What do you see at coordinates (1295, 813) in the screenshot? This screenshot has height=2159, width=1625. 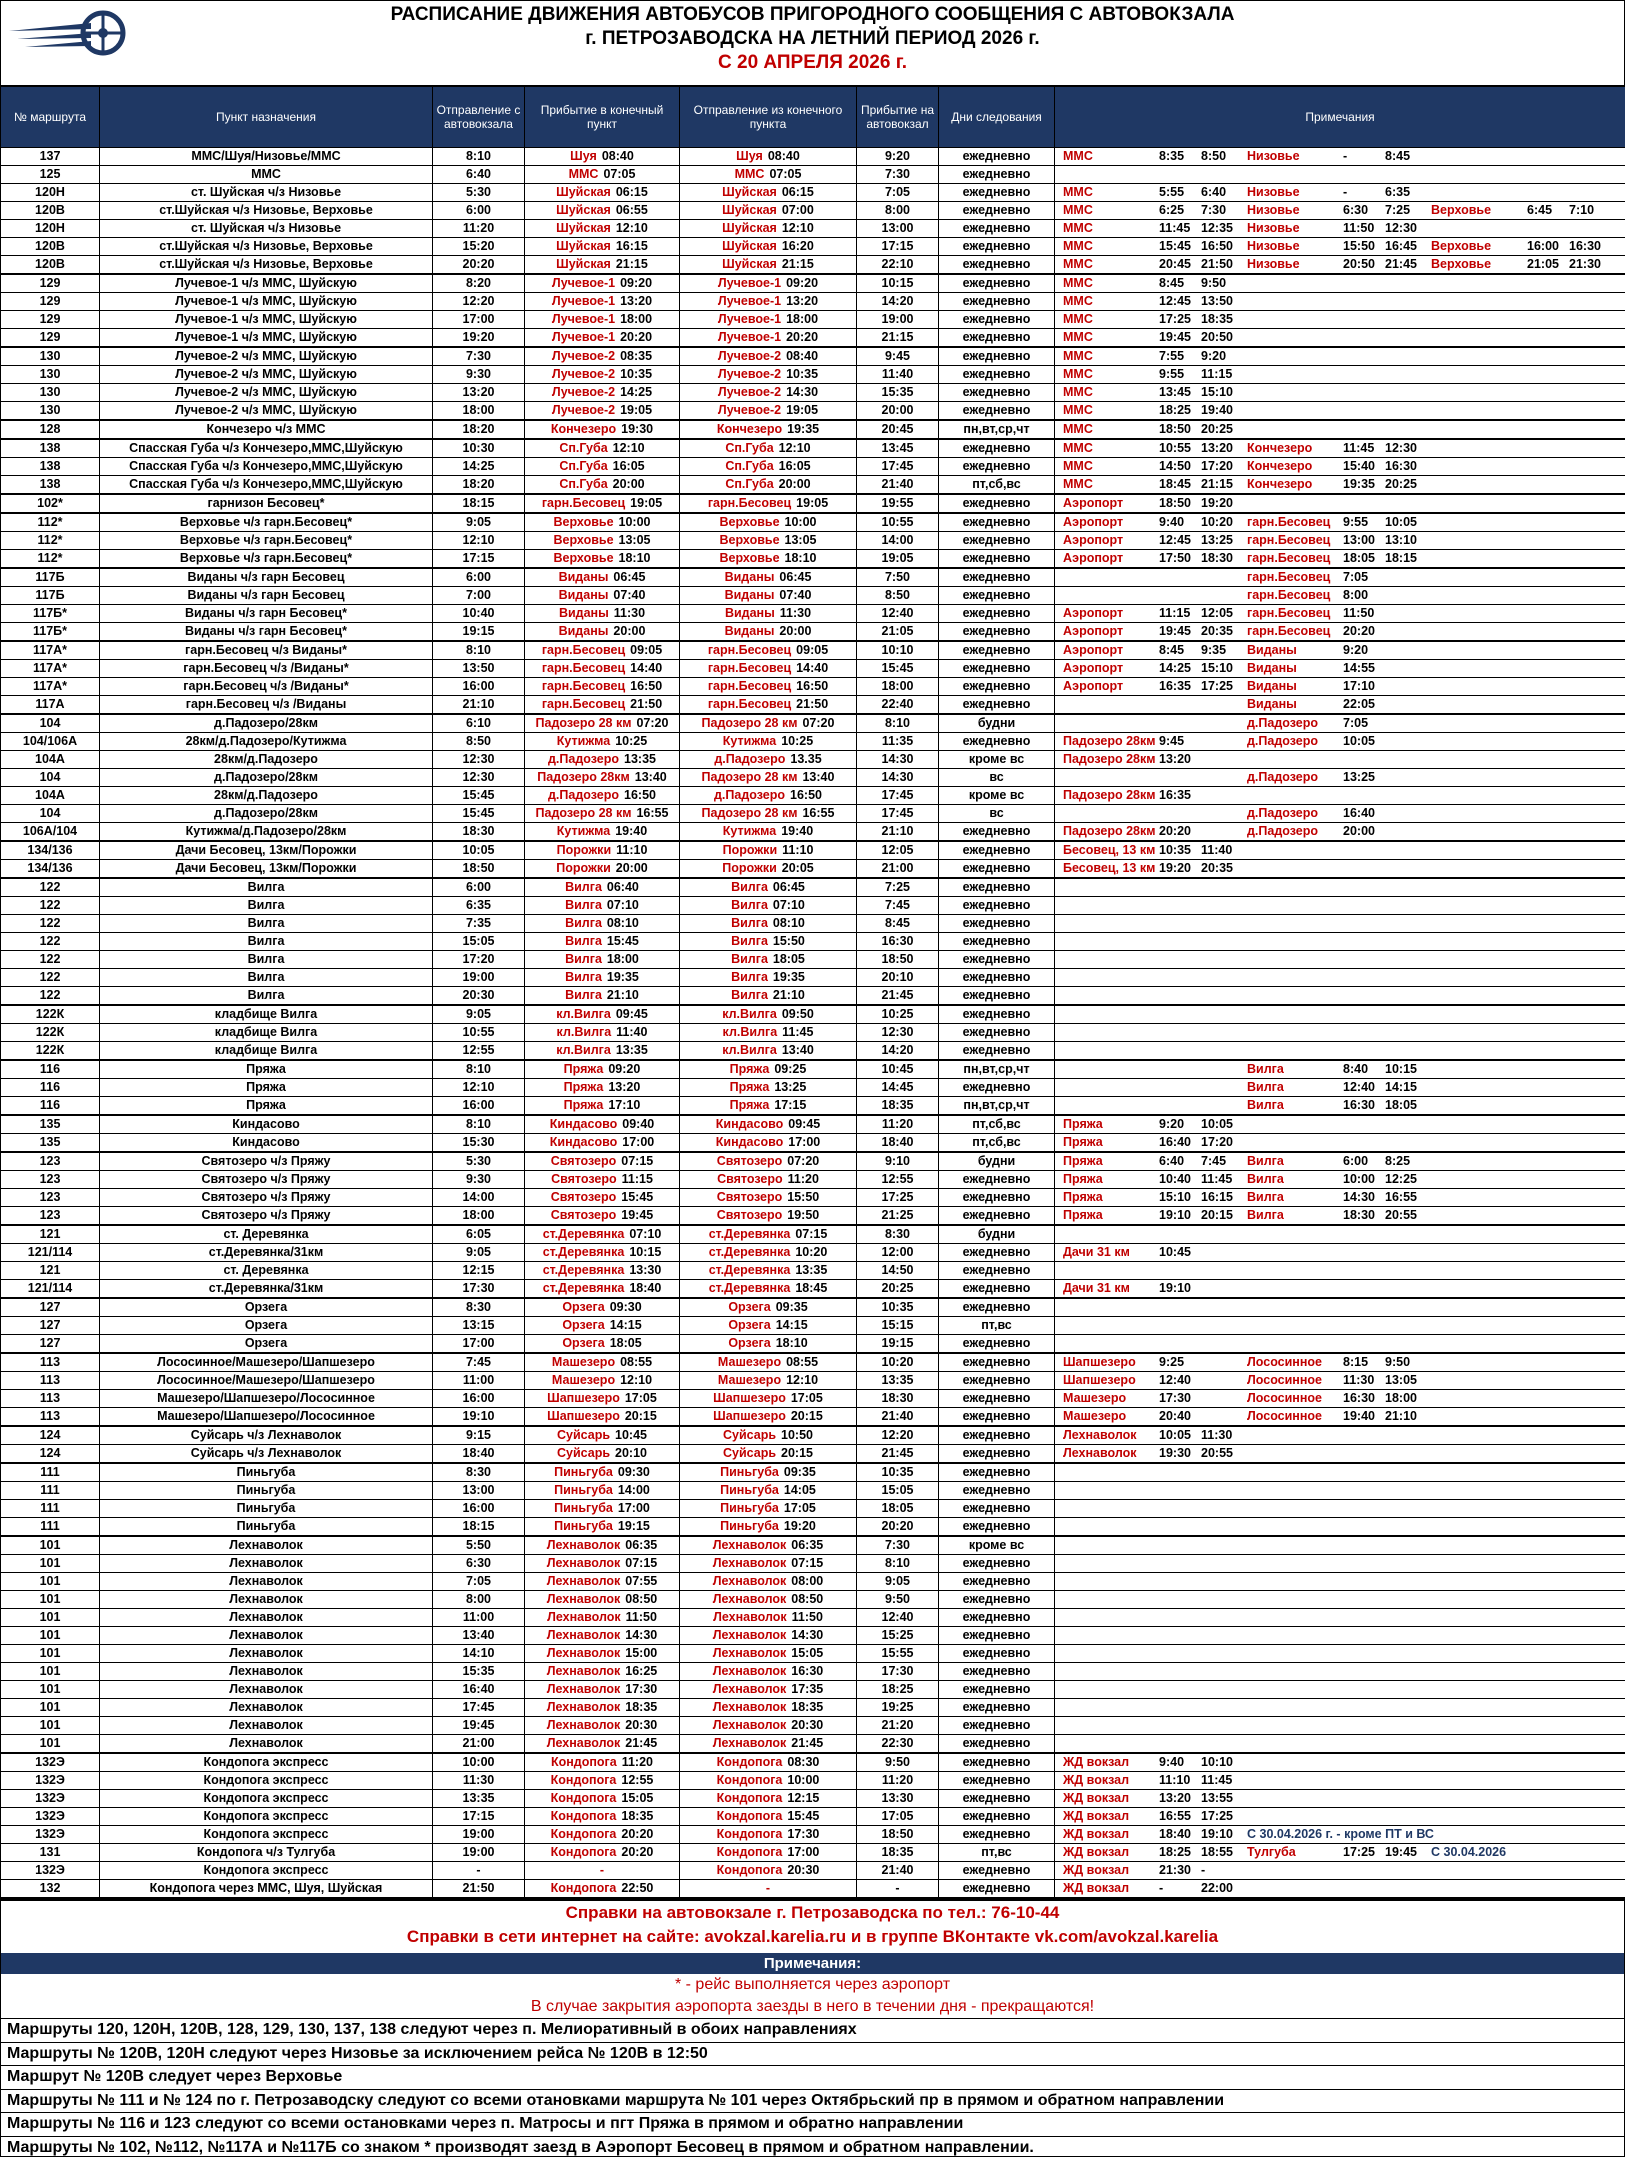 I see `stop-name: д.Падозеро` at bounding box center [1295, 813].